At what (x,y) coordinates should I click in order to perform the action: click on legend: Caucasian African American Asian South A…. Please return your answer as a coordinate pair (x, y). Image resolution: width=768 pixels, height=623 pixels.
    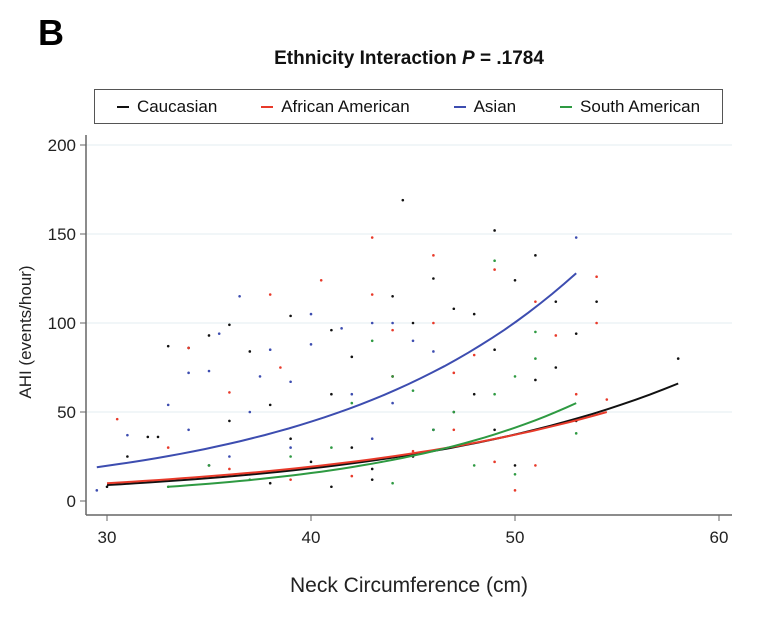
    Looking at the image, I should click on (408, 106).